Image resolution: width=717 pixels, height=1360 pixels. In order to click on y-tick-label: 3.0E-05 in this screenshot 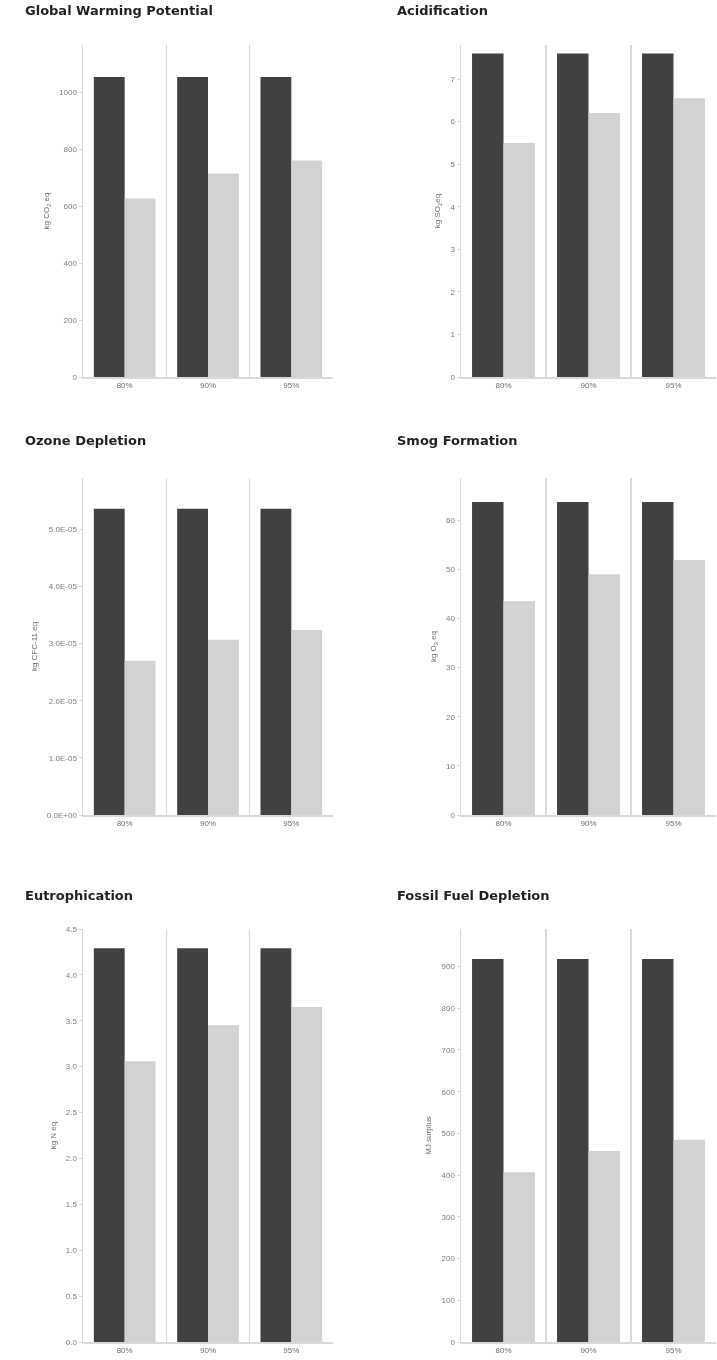, I will do `click(63, 644)`.